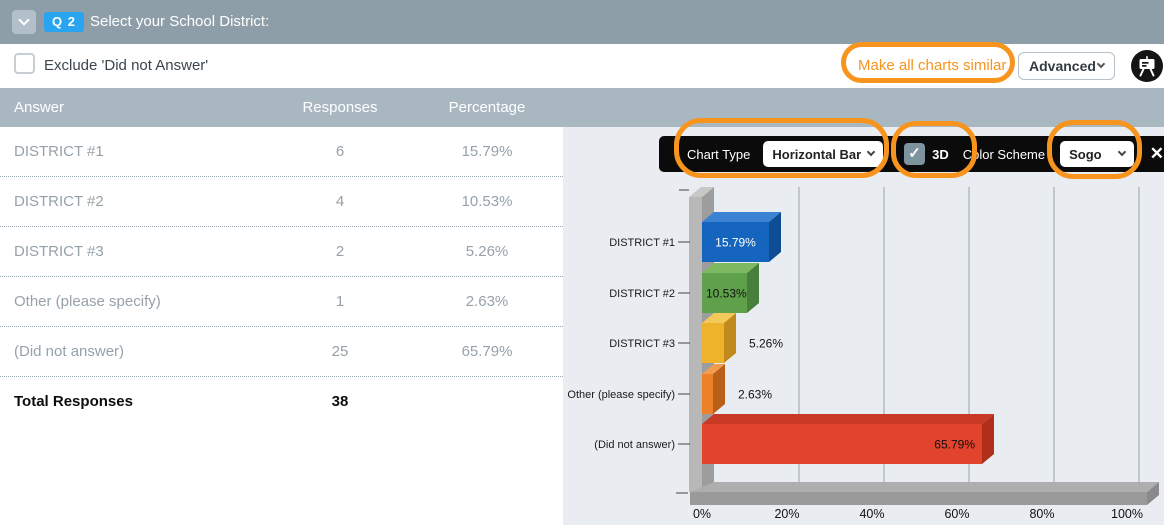  Describe the element at coordinates (642, 243) in the screenshot. I see `category-label: DISTRICT #1` at that location.